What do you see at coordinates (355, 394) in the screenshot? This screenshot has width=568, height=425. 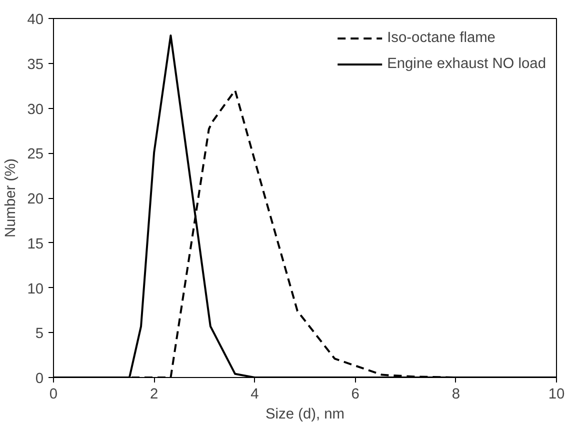 I see `x-tick-label: 6` at bounding box center [355, 394].